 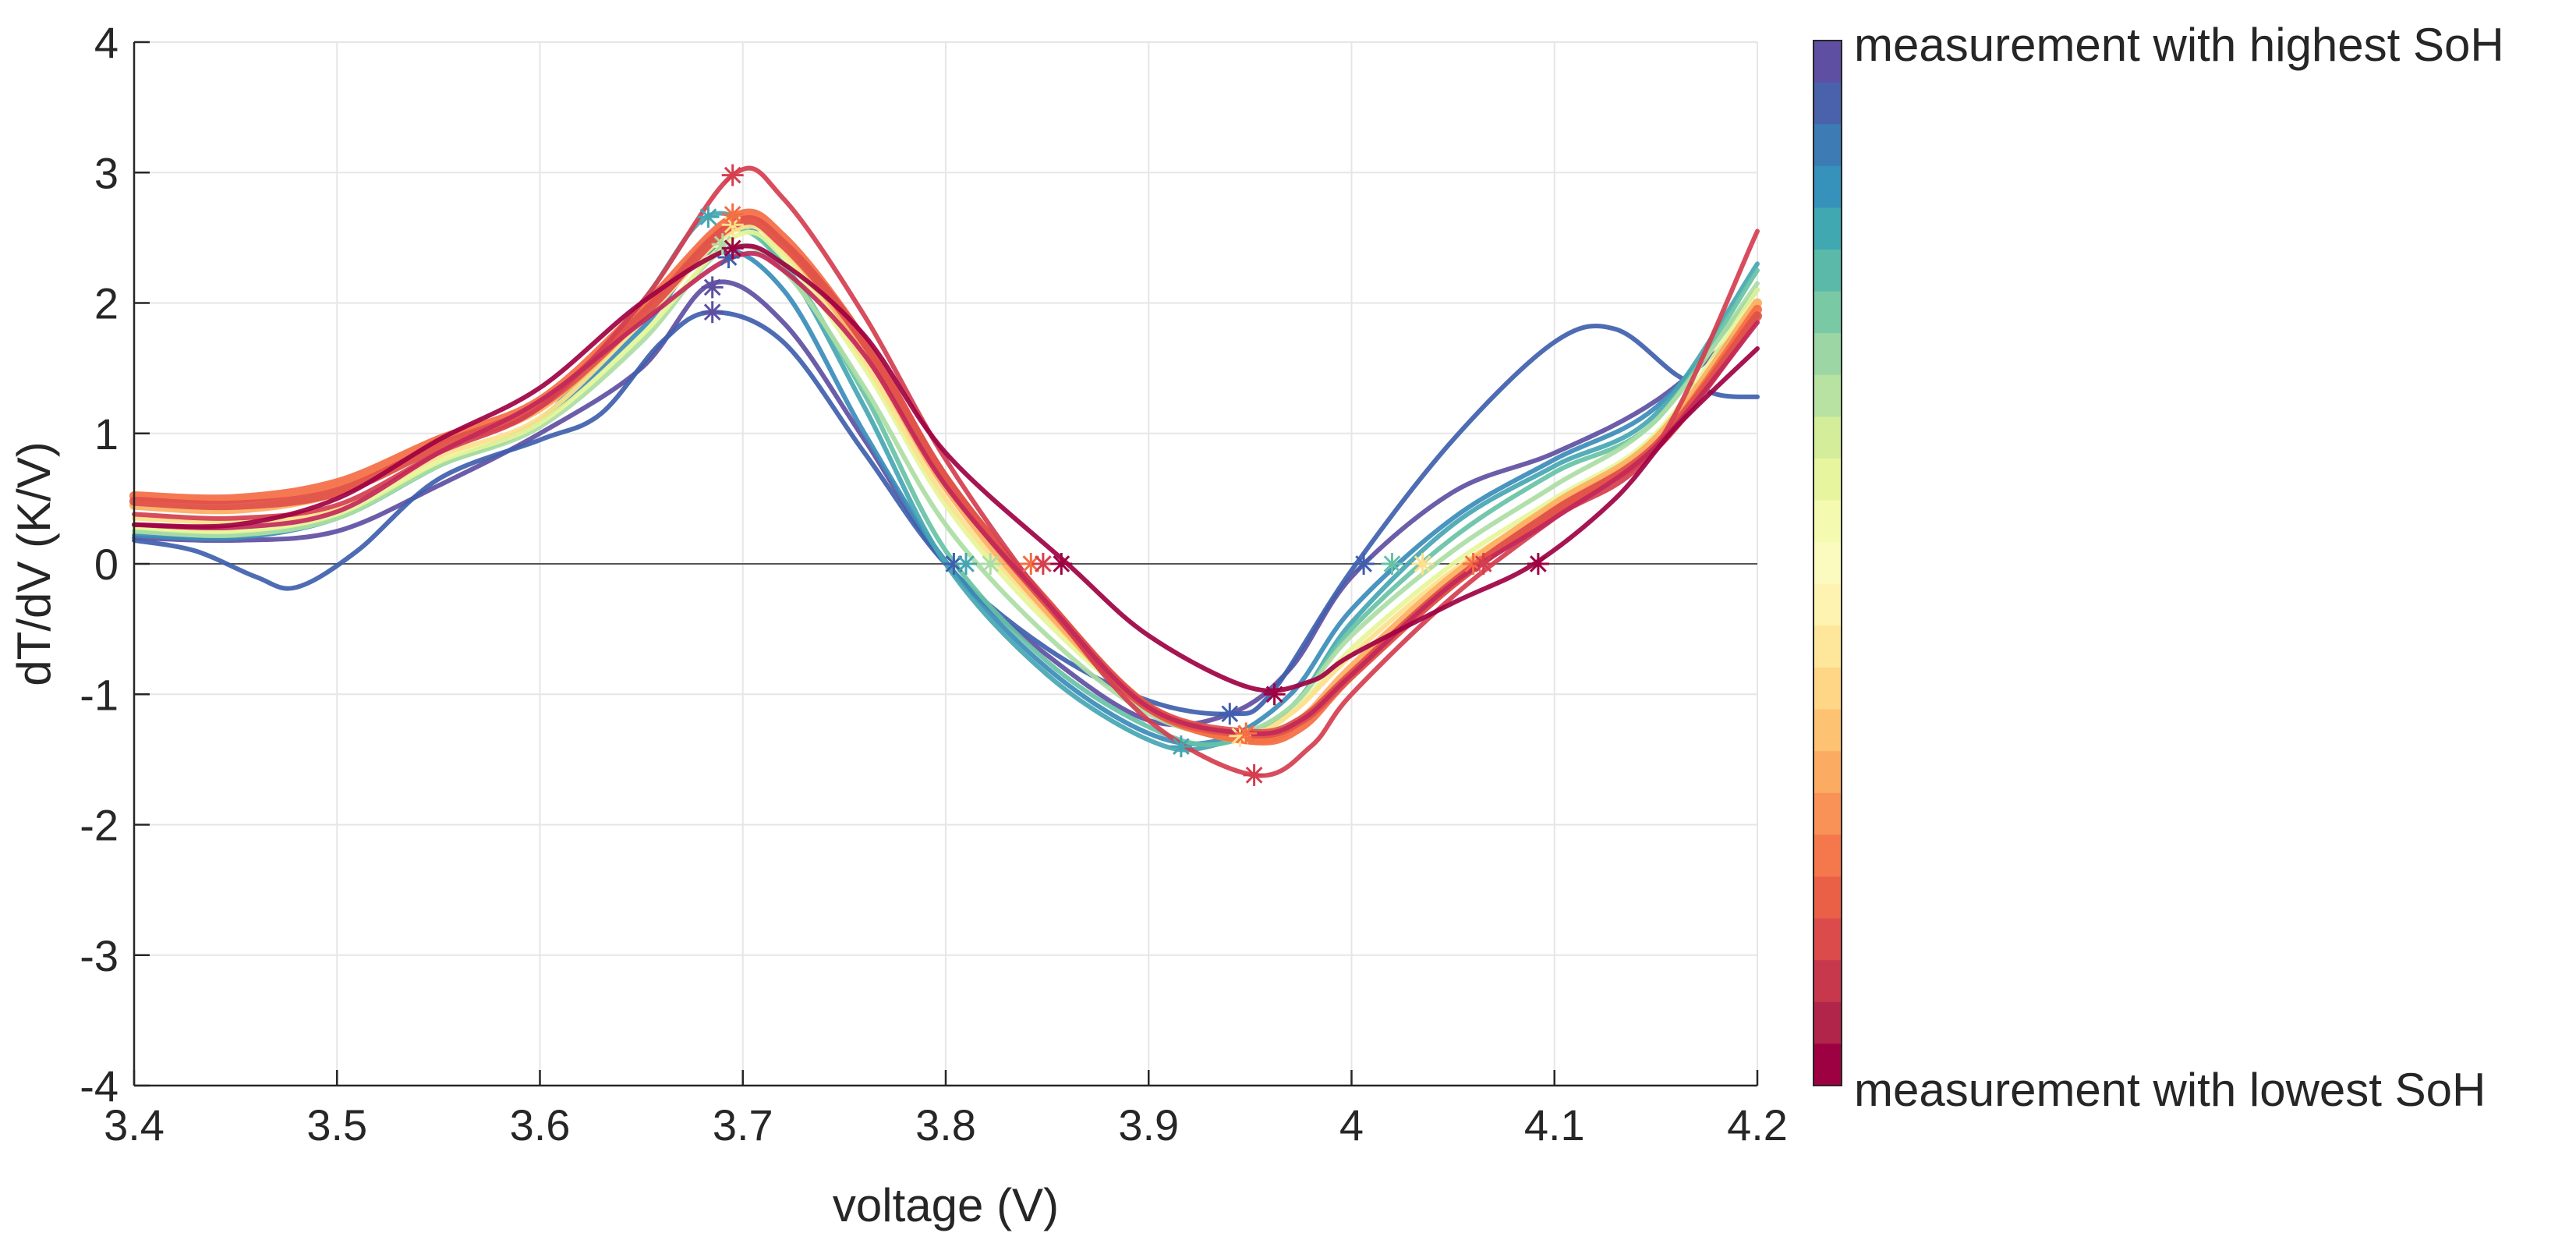 What do you see at coordinates (34, 563) in the screenshot?
I see `y-axis-title: dT/dV (K/V)` at bounding box center [34, 563].